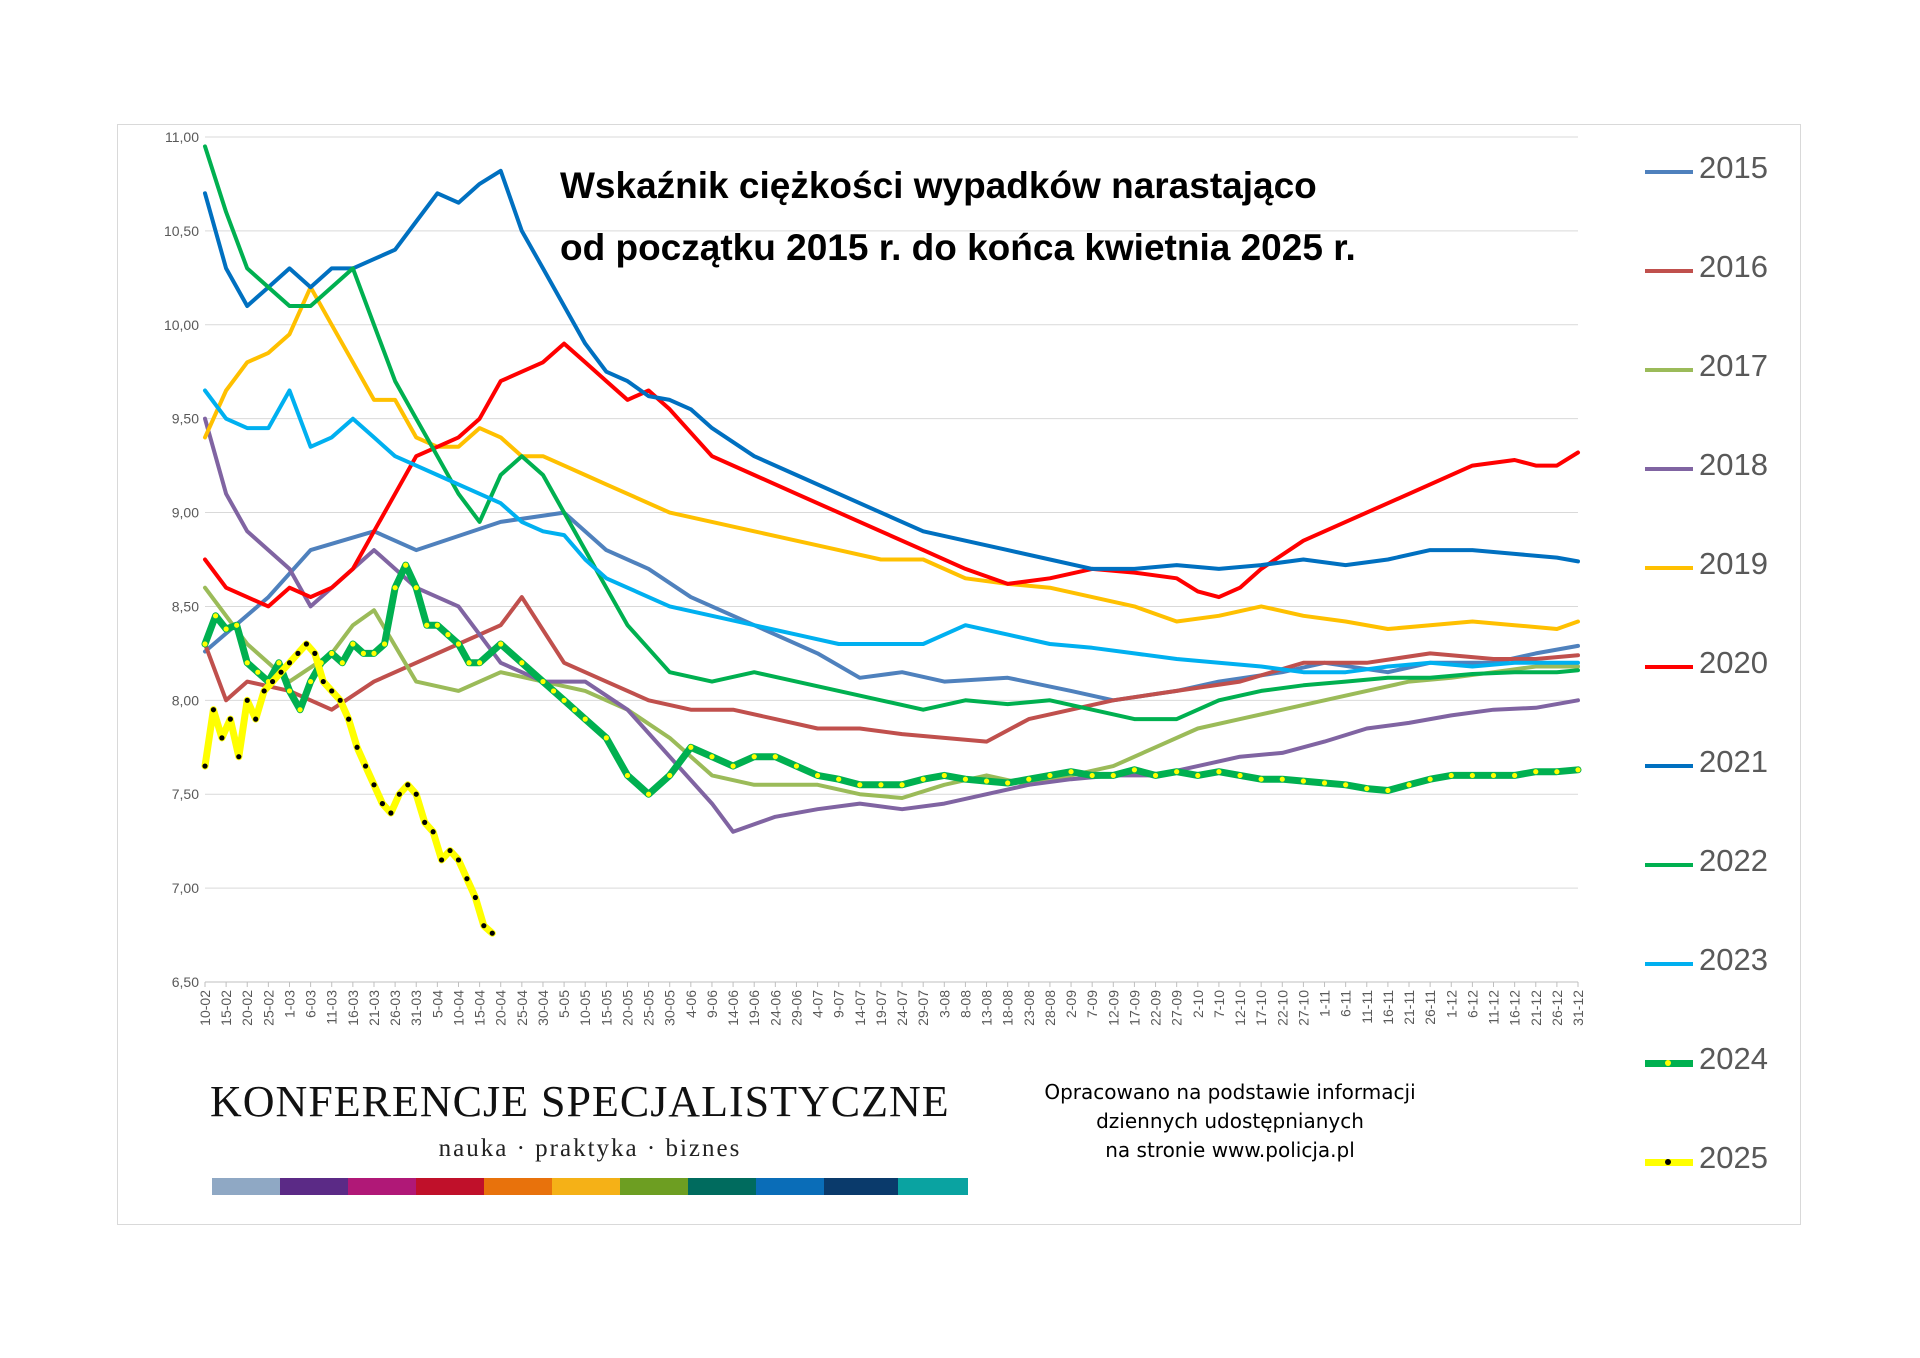 This screenshot has height=1358, width=1920. Describe the element at coordinates (1092, 1004) in the screenshot. I see `x-tick-label: 7-09` at that location.